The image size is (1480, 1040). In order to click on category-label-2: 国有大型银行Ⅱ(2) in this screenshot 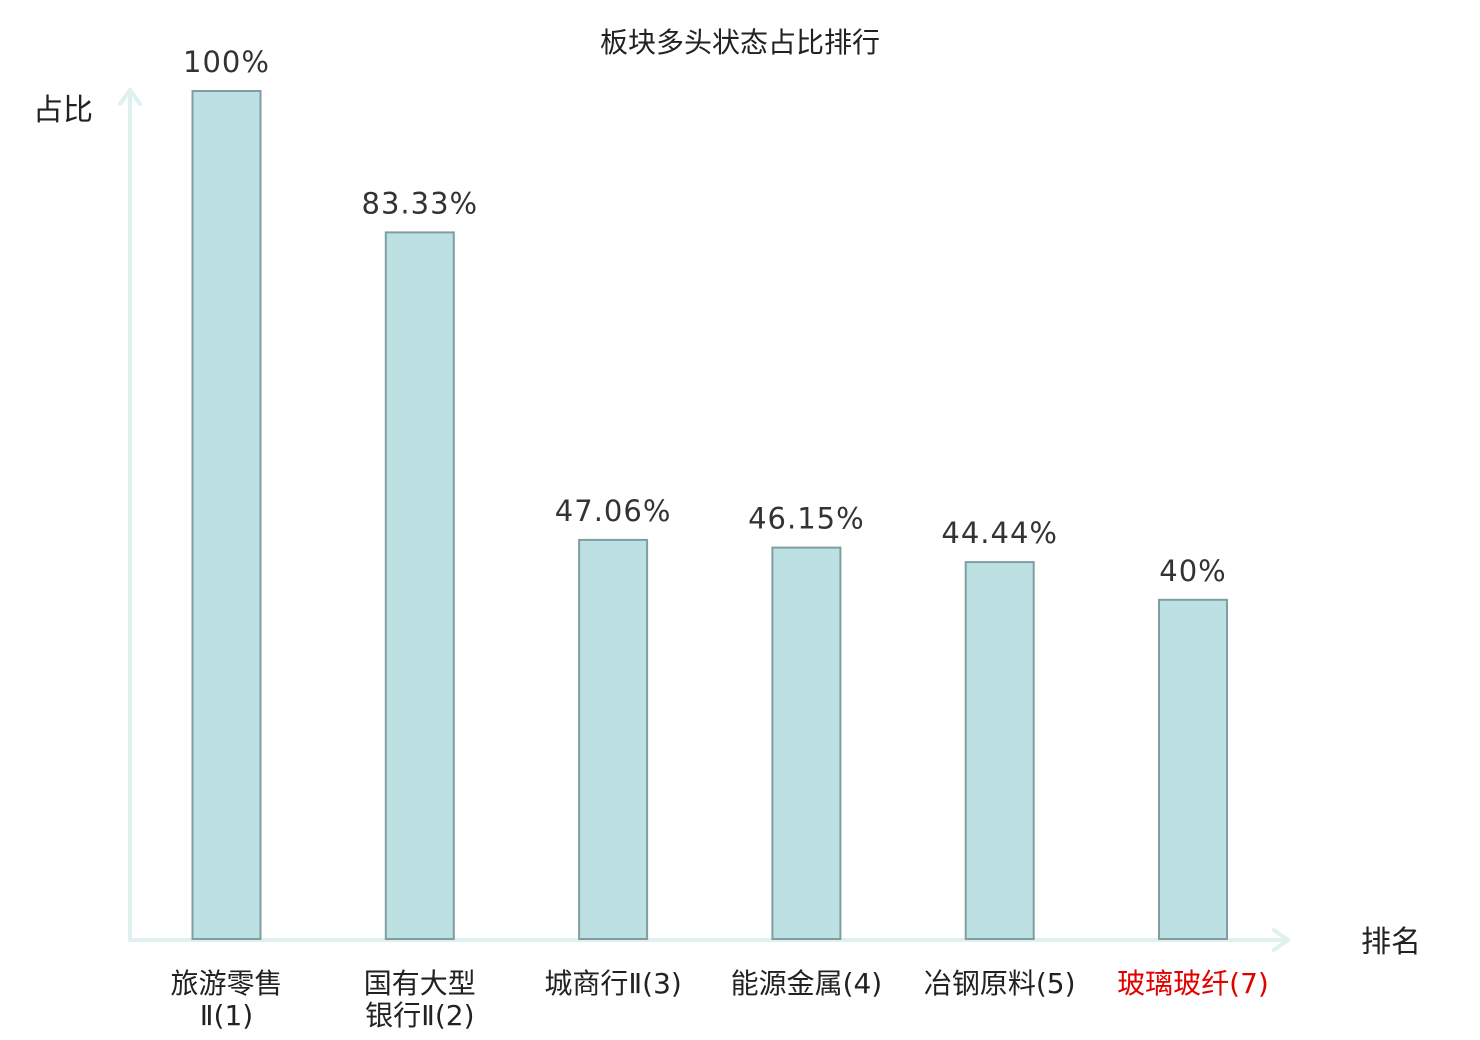, I will do `click(420, 999)`.